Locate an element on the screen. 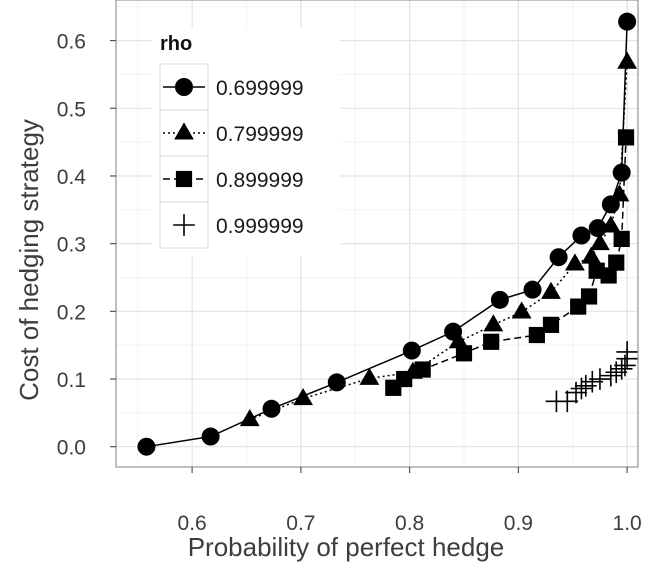  x-tick-label: 0.8 is located at coordinates (409, 523).